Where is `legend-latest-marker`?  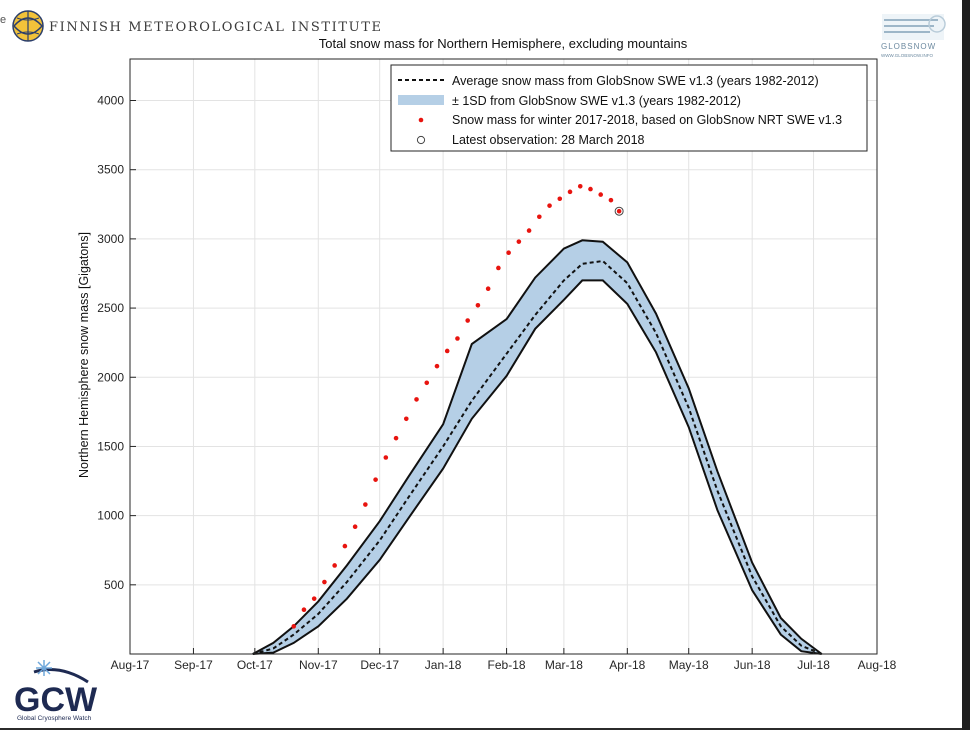 legend-latest-marker is located at coordinates (421, 140).